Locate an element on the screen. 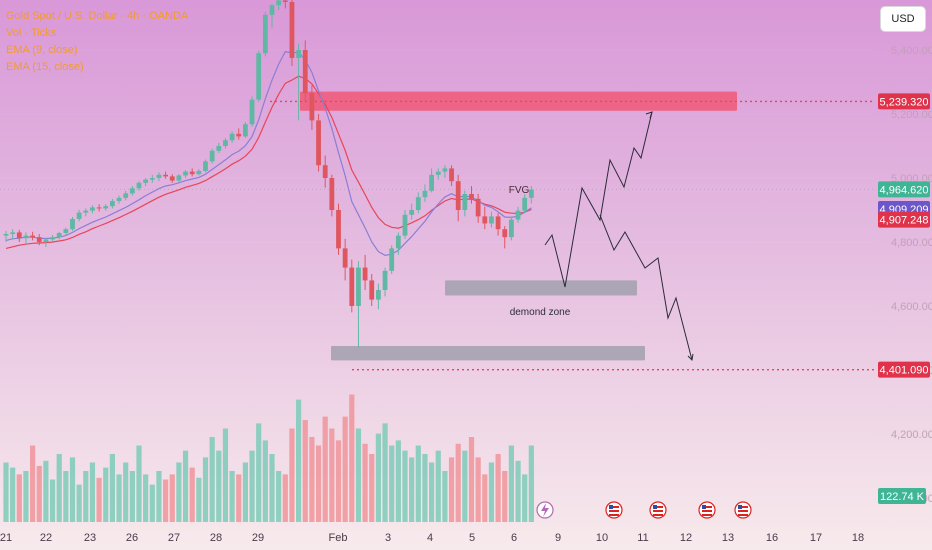 Image resolution: width=932 pixels, height=550 pixels. ema-fast-label: EMA (9, close) is located at coordinates (42, 50).